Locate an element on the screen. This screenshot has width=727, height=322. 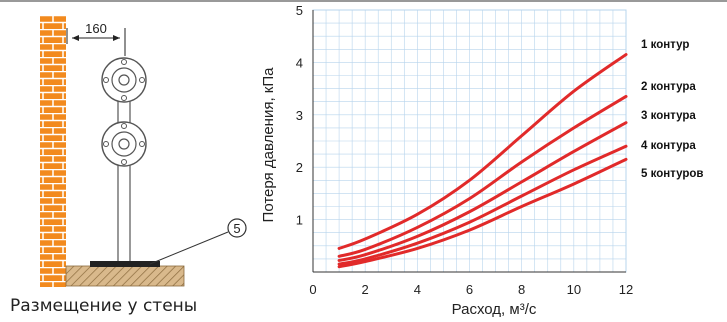
y-tick-label: 2 is located at coordinates (299, 167).